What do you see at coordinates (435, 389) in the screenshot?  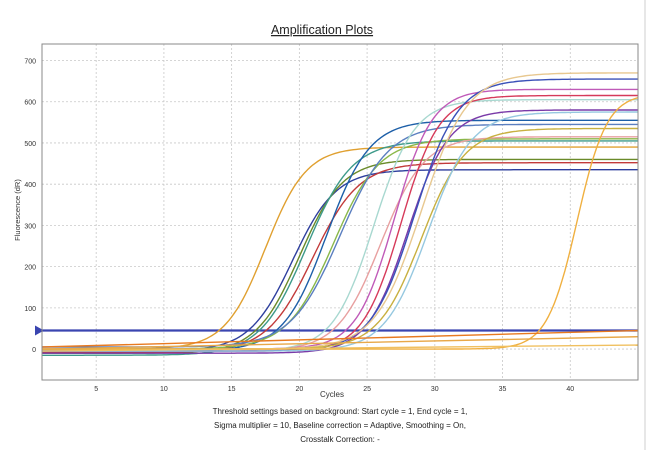 I see `x-tick-label: 30` at bounding box center [435, 389].